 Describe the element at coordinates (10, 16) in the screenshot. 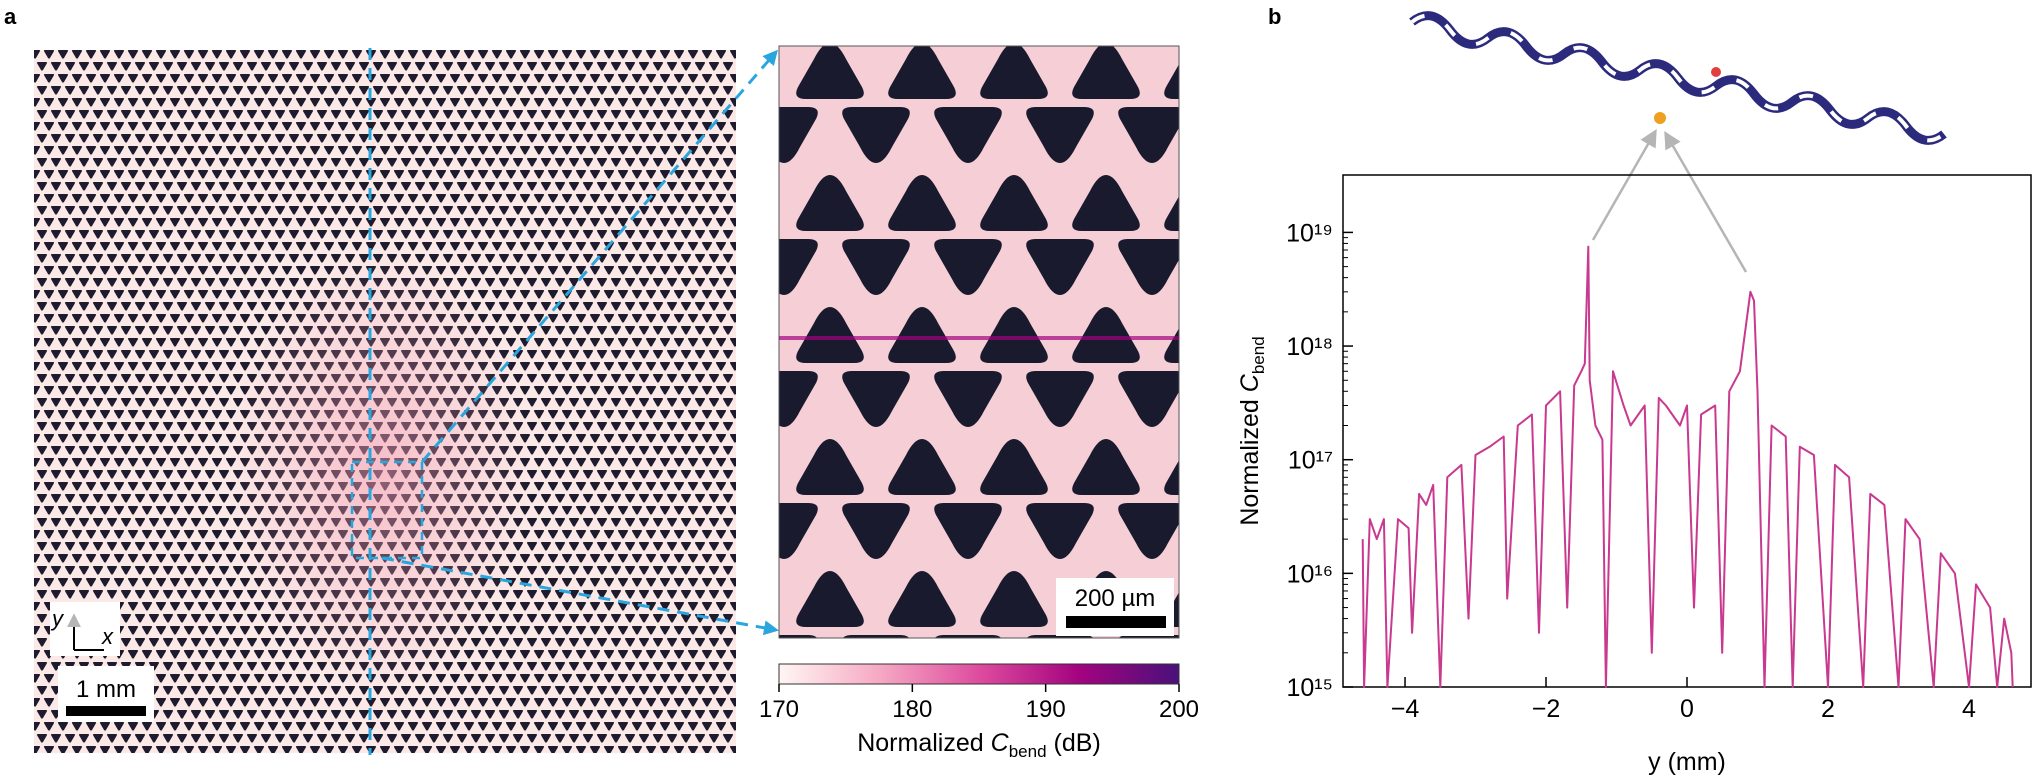

I see `panel-label: a` at that location.